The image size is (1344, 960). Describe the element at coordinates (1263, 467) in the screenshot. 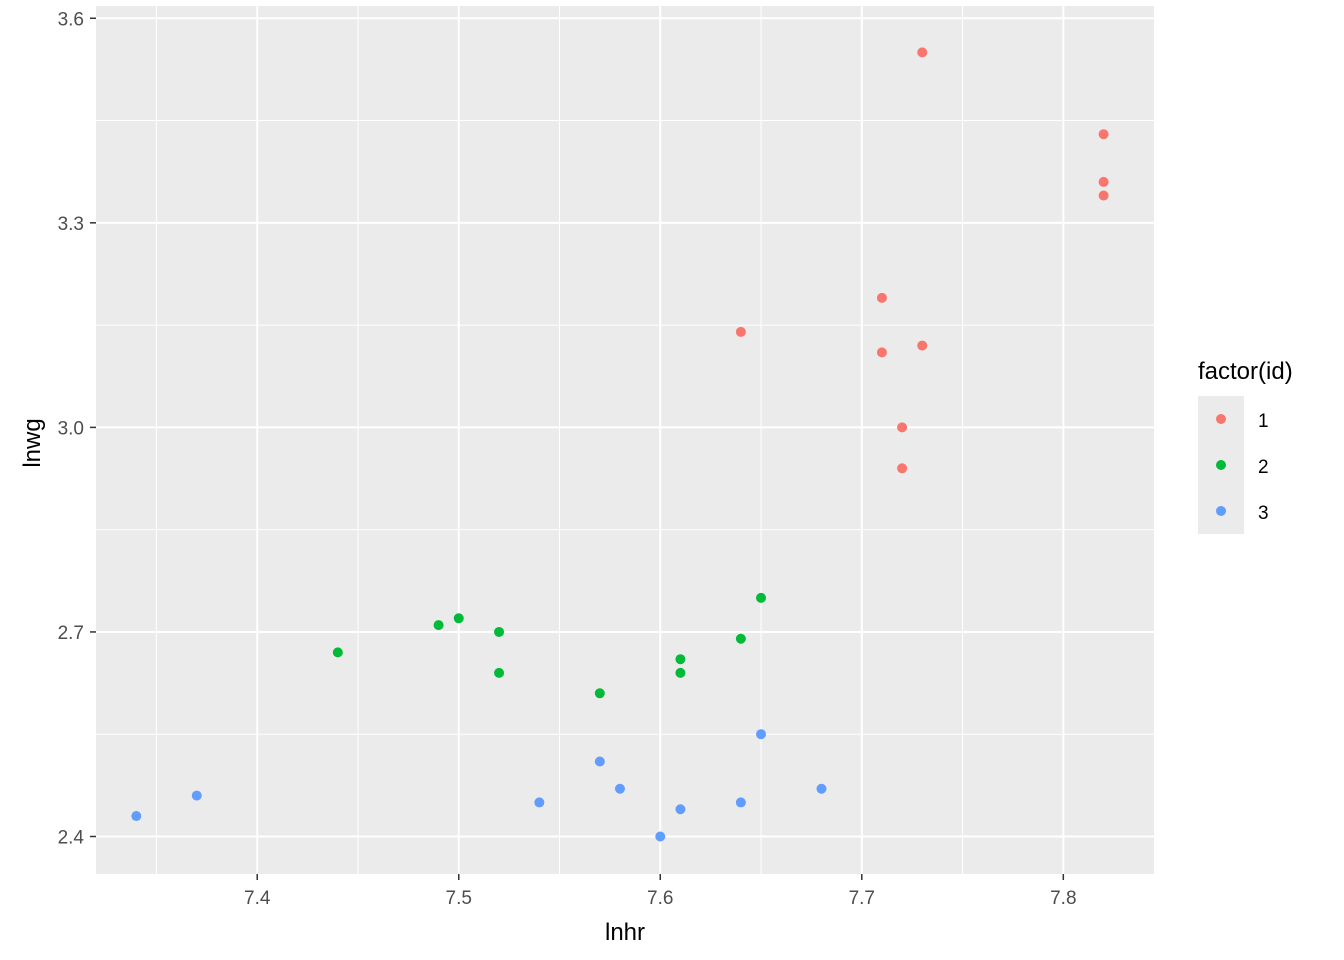

I see `legend-label-2: 2` at that location.